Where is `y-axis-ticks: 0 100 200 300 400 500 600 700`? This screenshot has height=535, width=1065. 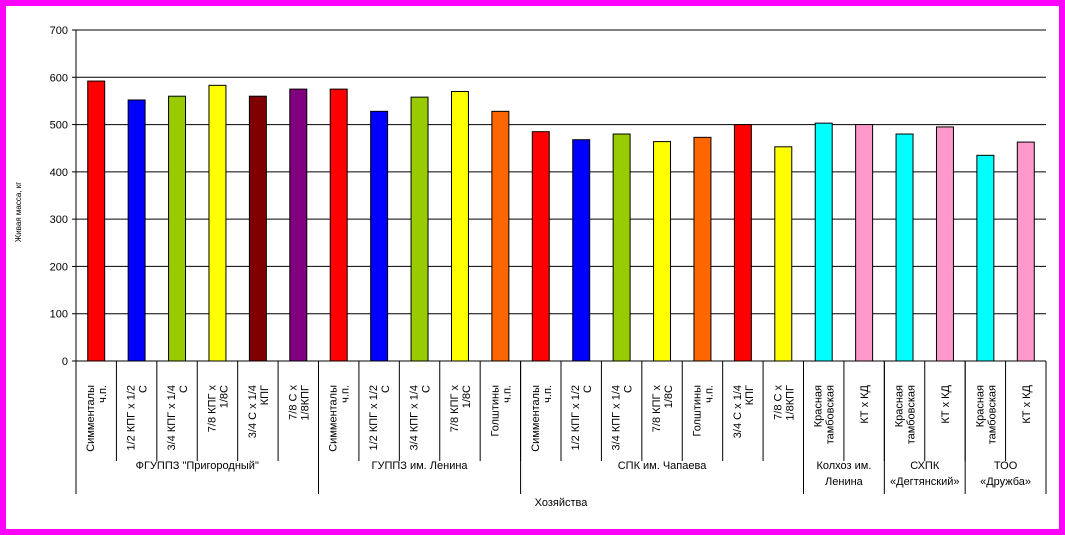
y-axis-ticks: 0 100 200 300 400 500 600 700 is located at coordinates (63, 196).